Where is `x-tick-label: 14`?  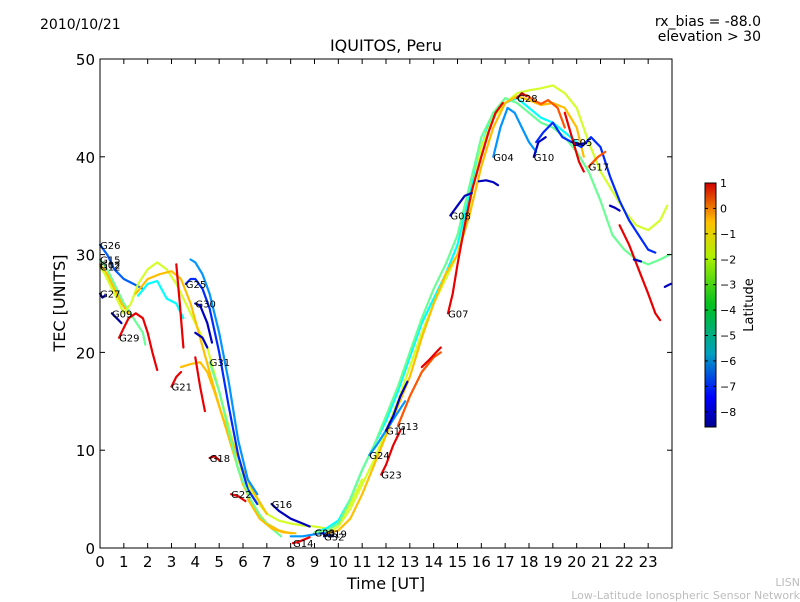 x-tick-label: 14 is located at coordinates (433, 562).